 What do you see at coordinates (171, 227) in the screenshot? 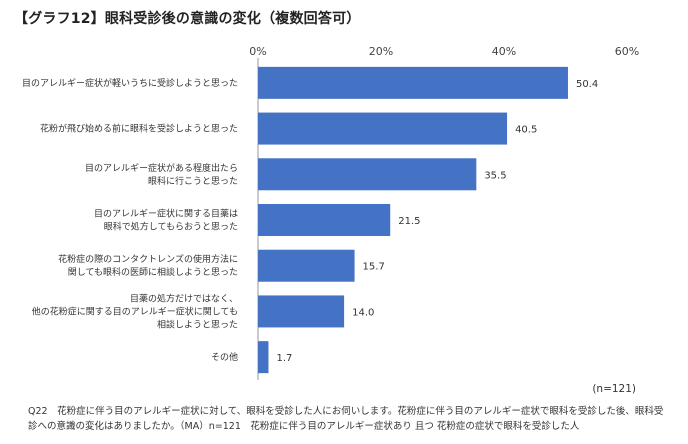
I see `category-label-line: 眼科で処方してもらおうと思った` at bounding box center [171, 227].